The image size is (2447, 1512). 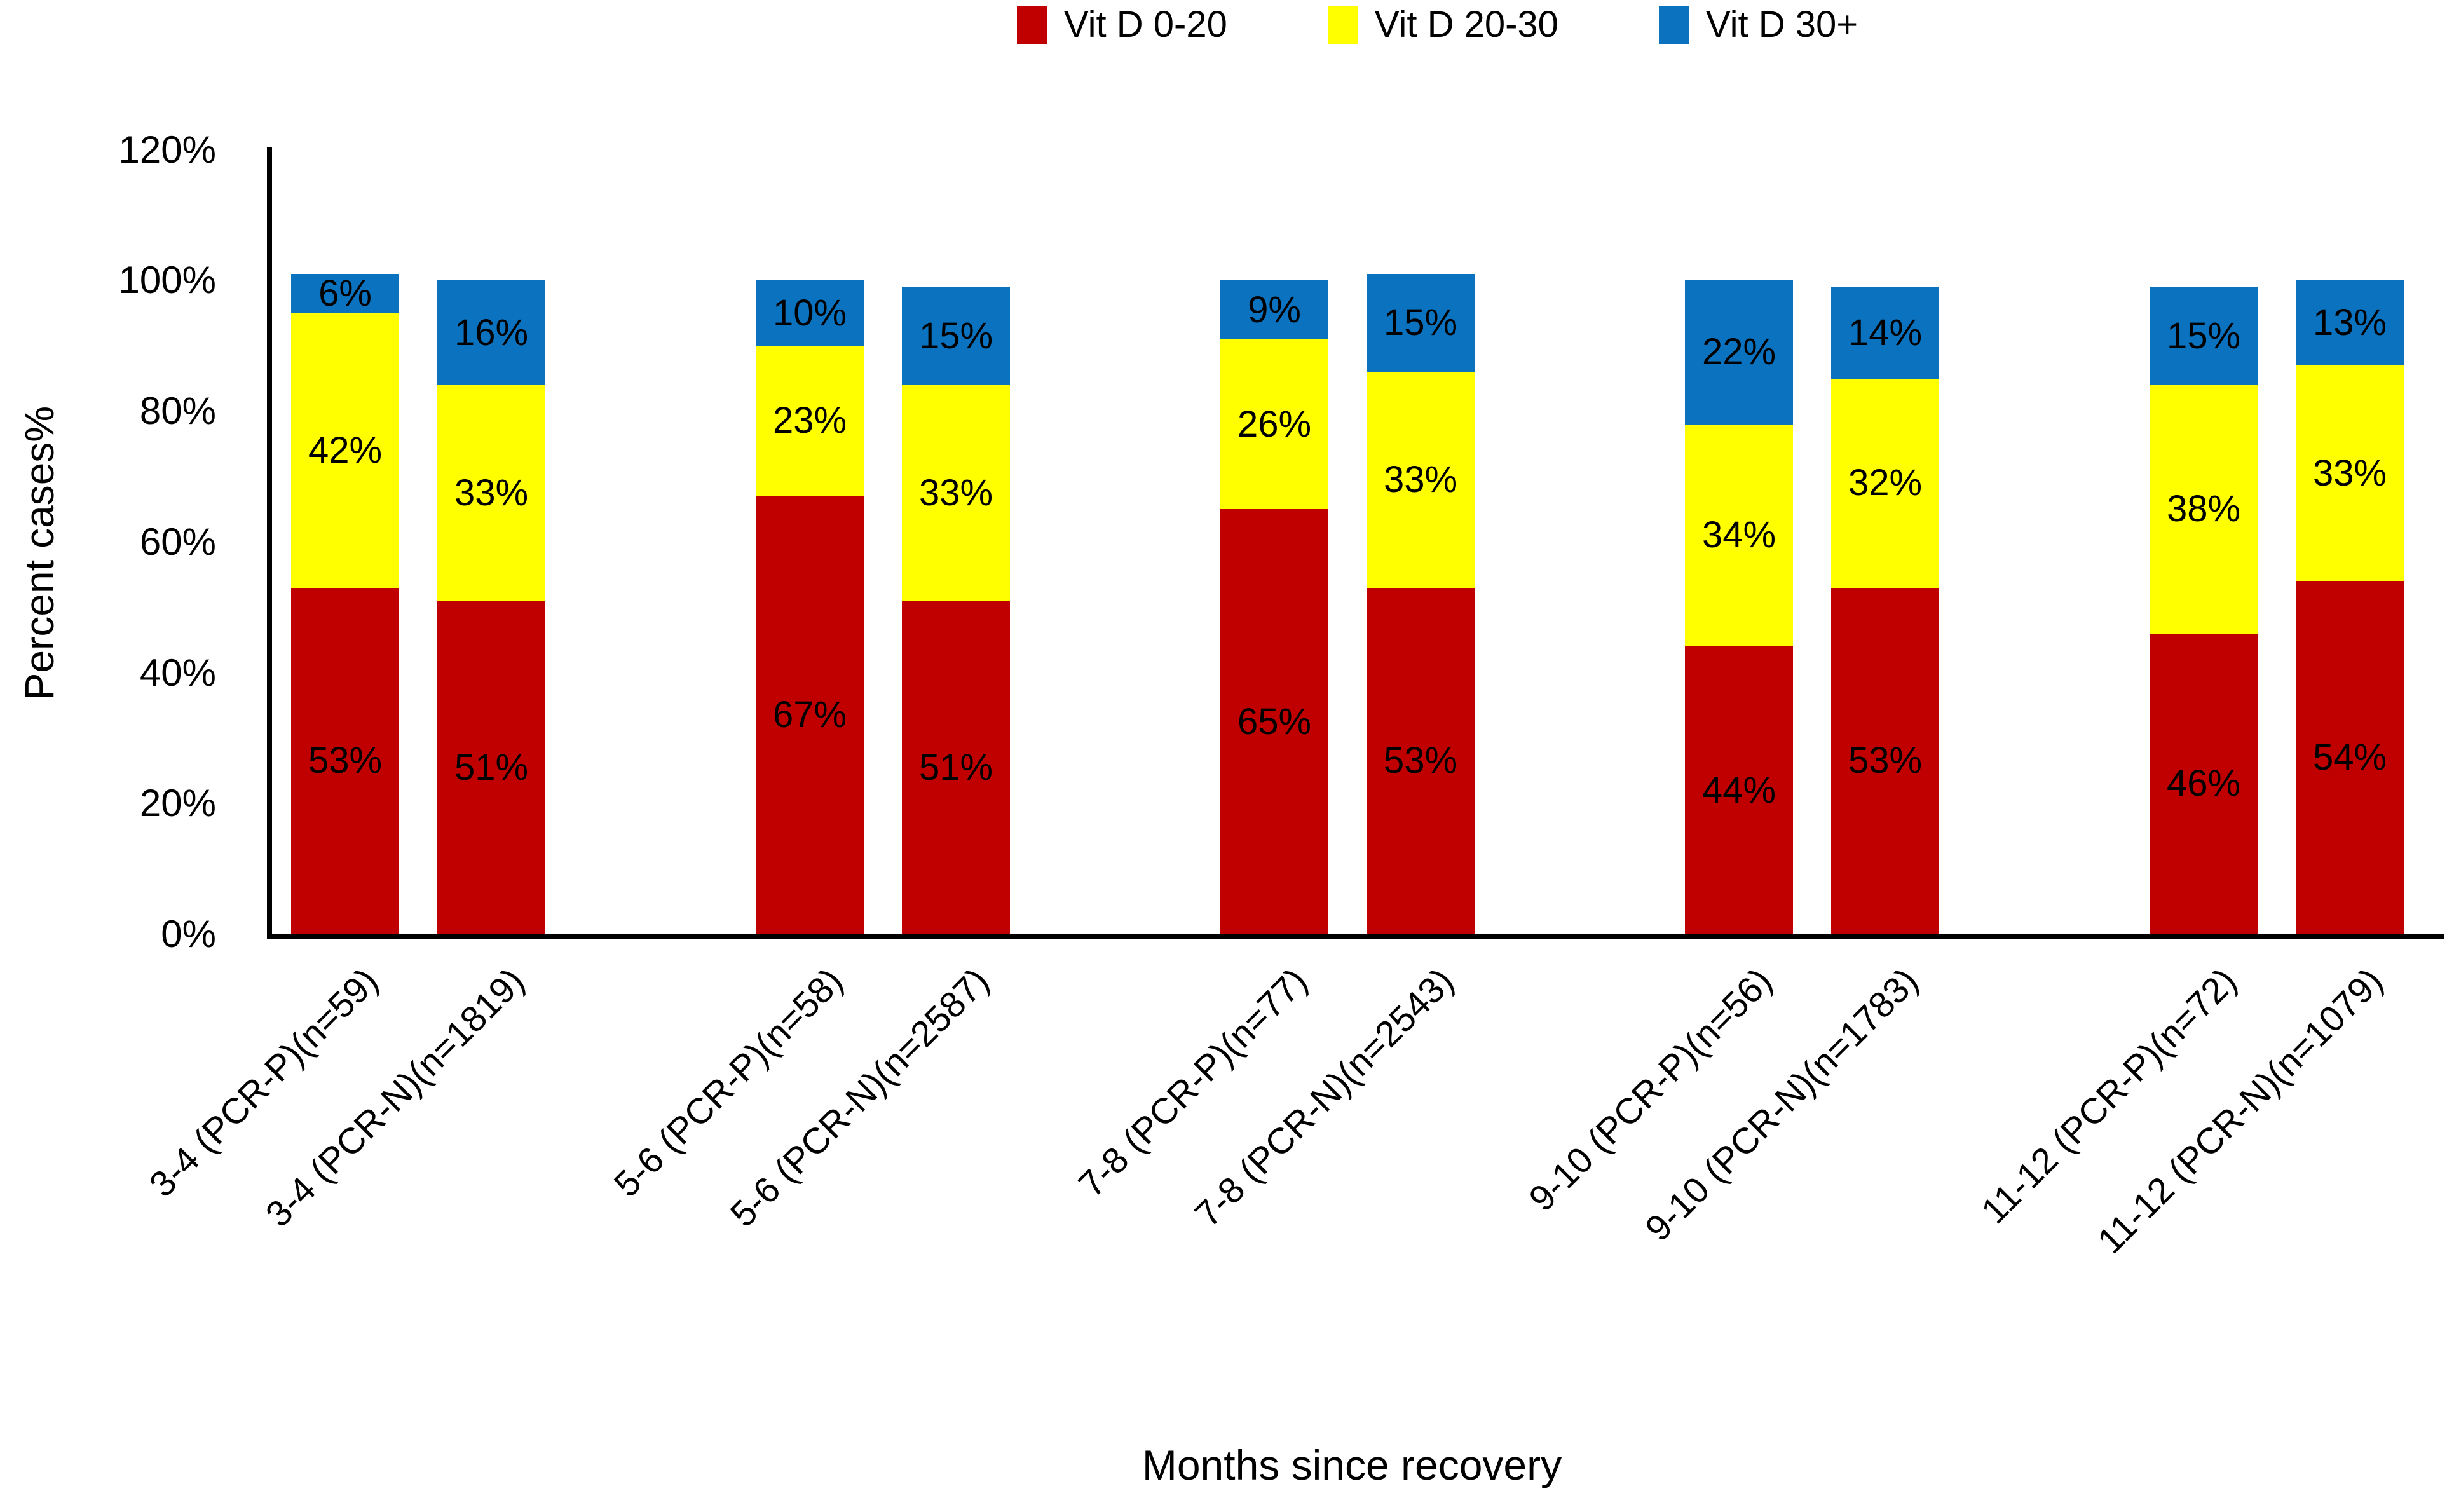 I want to click on y-axis-line, so click(x=269, y=543).